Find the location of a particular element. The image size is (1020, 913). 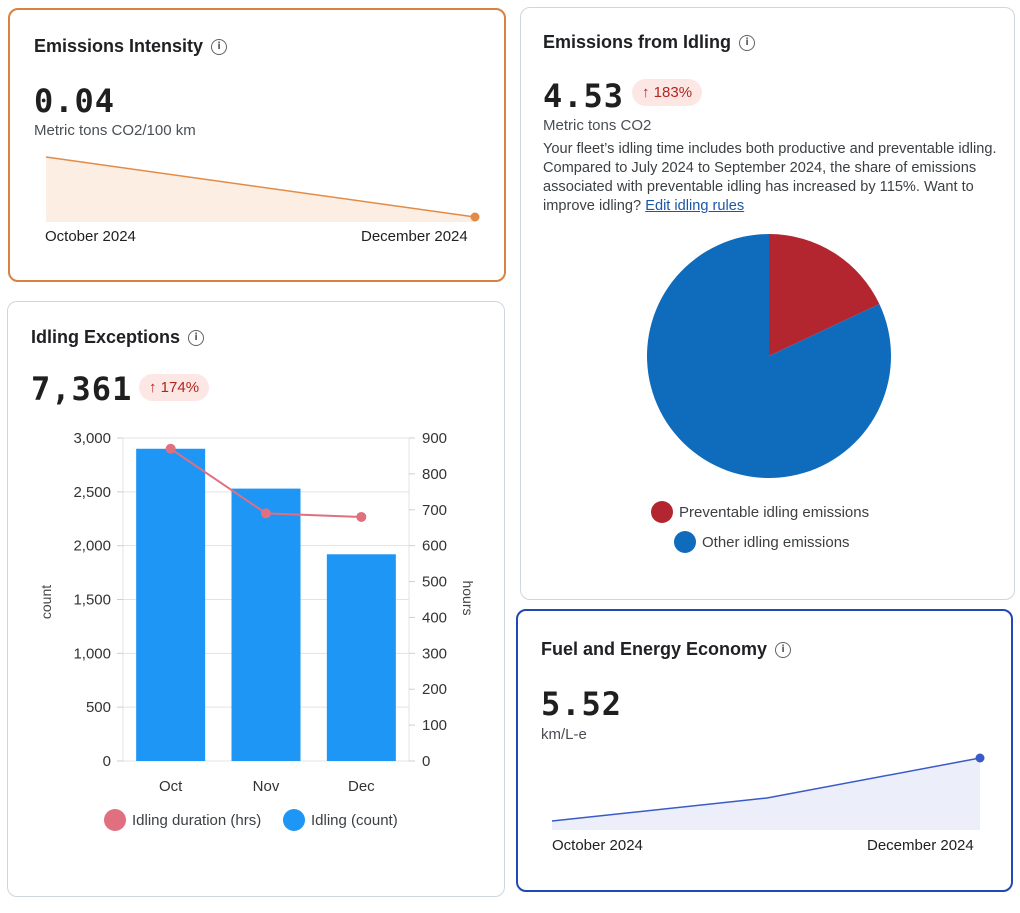

right-tick-label: 400 is located at coordinates (434, 617).